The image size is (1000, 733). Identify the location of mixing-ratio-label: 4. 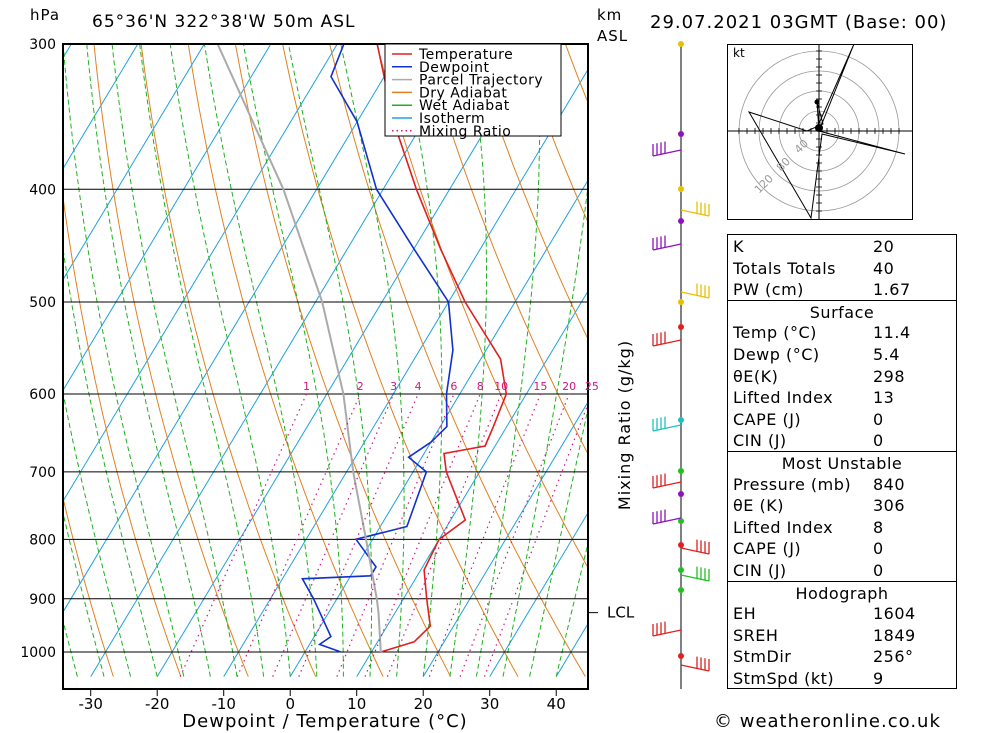
(418, 386).